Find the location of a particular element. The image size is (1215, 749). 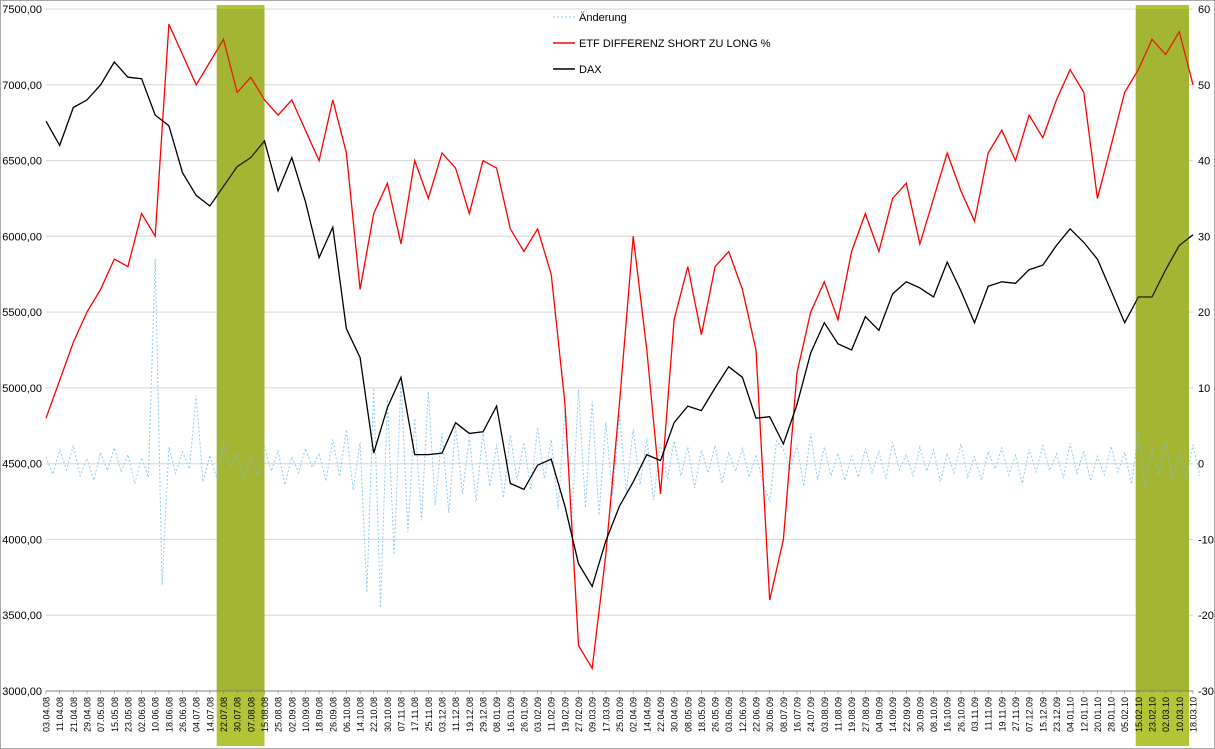

x-axis-tick-label: 14.10.08 is located at coordinates (361, 714).